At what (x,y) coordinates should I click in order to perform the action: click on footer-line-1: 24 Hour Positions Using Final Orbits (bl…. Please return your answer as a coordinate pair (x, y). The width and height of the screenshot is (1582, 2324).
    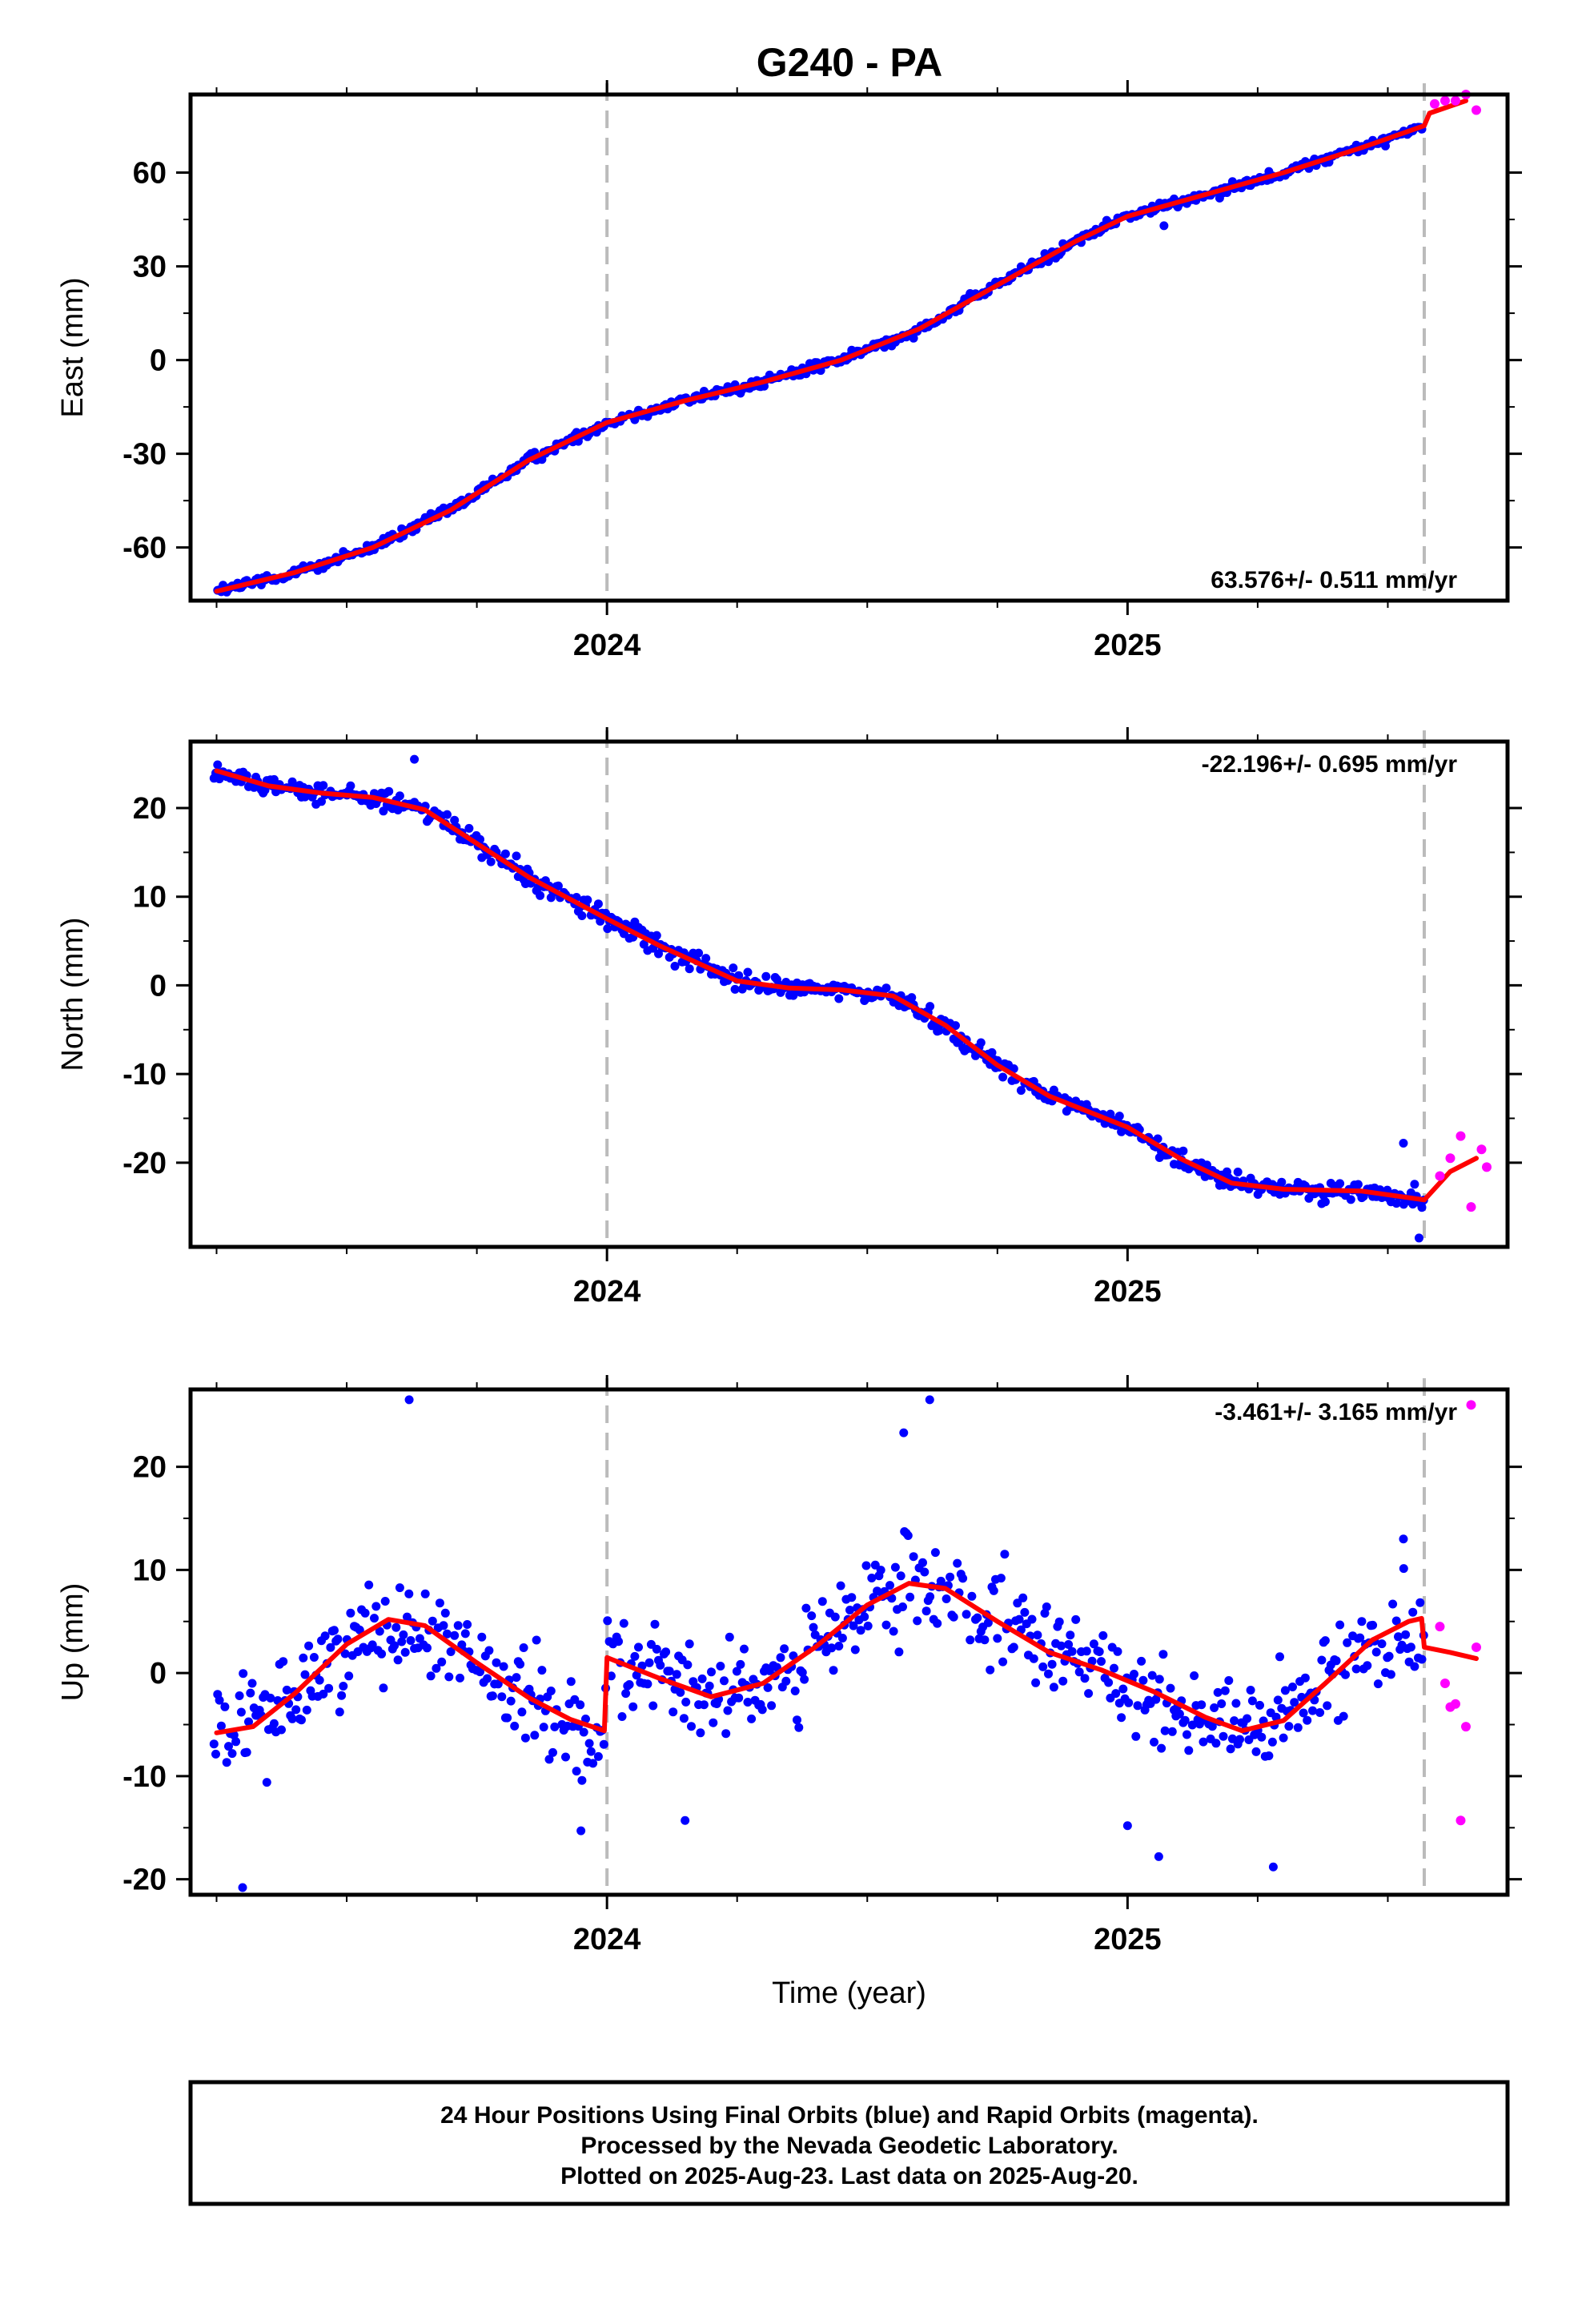
    Looking at the image, I should click on (849, 2115).